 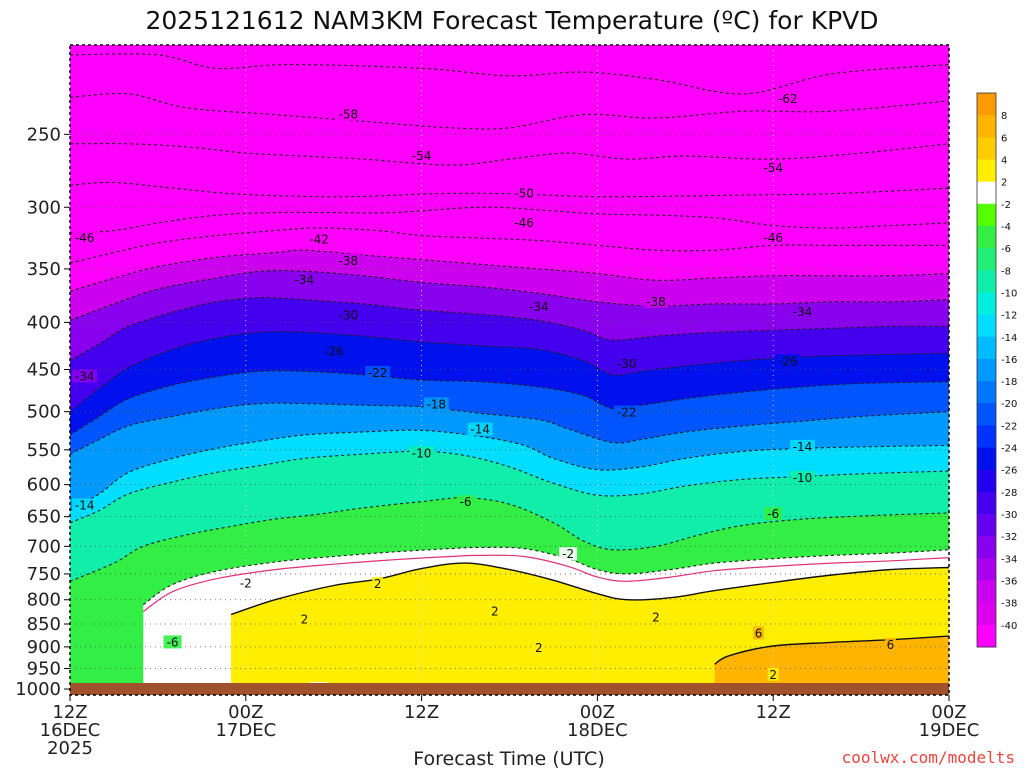 I want to click on y-tick-label: 350, so click(x=44, y=269).